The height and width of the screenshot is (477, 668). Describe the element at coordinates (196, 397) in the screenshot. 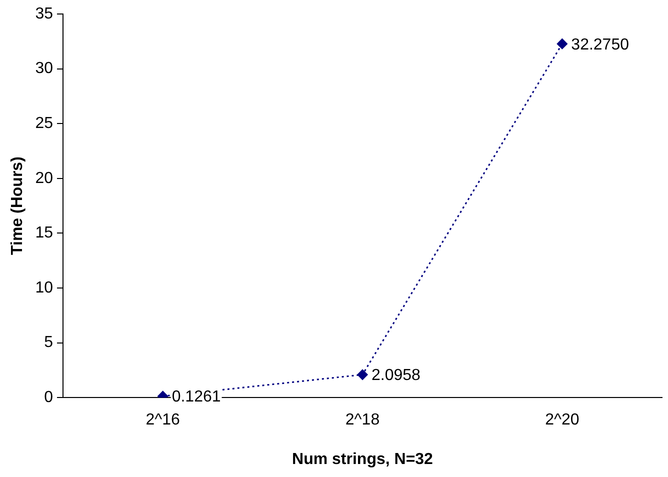

I see `data-label: 0.1261` at that location.